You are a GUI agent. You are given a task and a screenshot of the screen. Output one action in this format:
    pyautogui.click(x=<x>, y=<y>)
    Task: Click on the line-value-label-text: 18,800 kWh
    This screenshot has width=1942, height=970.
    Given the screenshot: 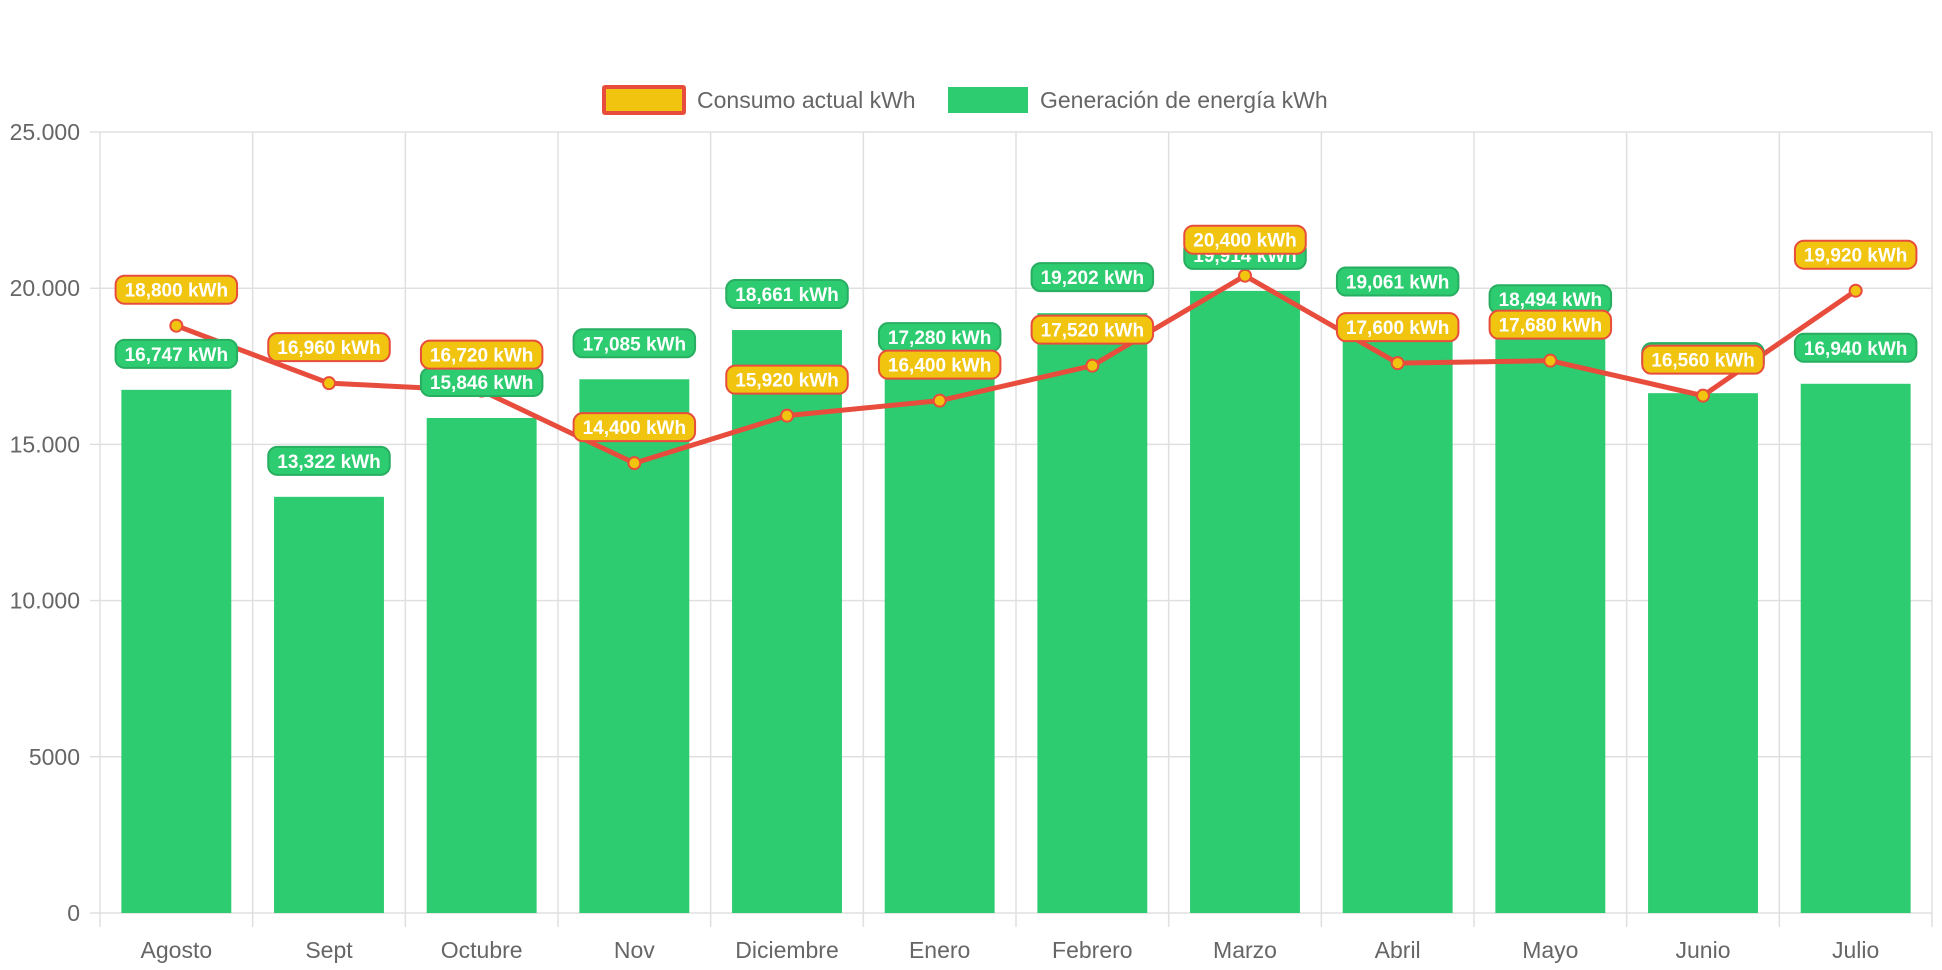 What is the action you would take?
    pyautogui.click(x=177, y=291)
    